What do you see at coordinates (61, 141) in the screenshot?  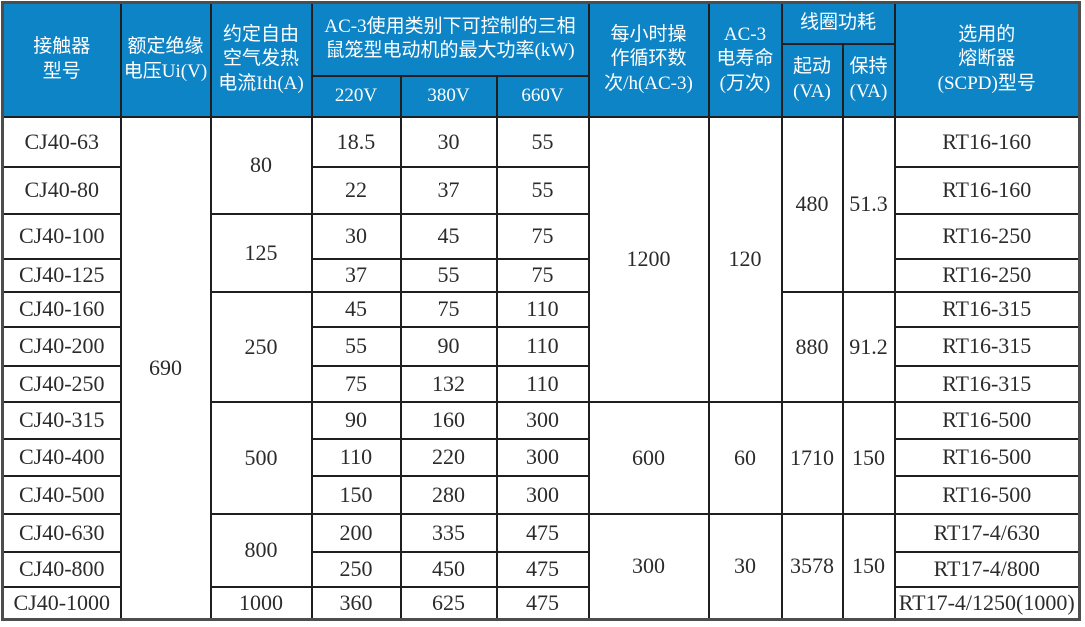 I see `model-cell: CJ40-63` at bounding box center [61, 141].